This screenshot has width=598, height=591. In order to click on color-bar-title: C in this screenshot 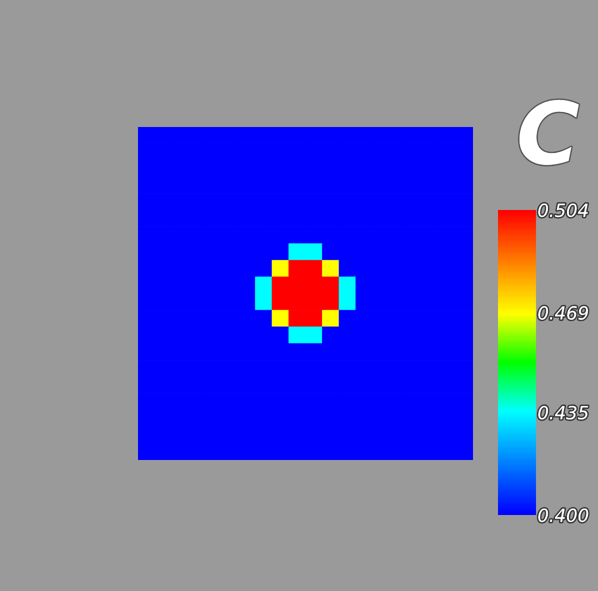, I will do `click(549, 132)`.